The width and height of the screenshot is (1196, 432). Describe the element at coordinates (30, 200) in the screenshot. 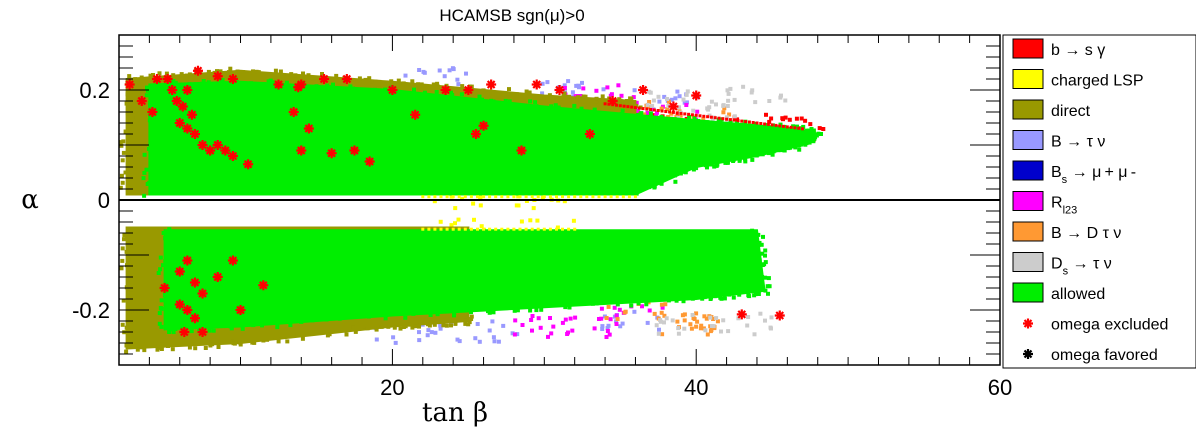

I see `y-axis-title: α` at that location.